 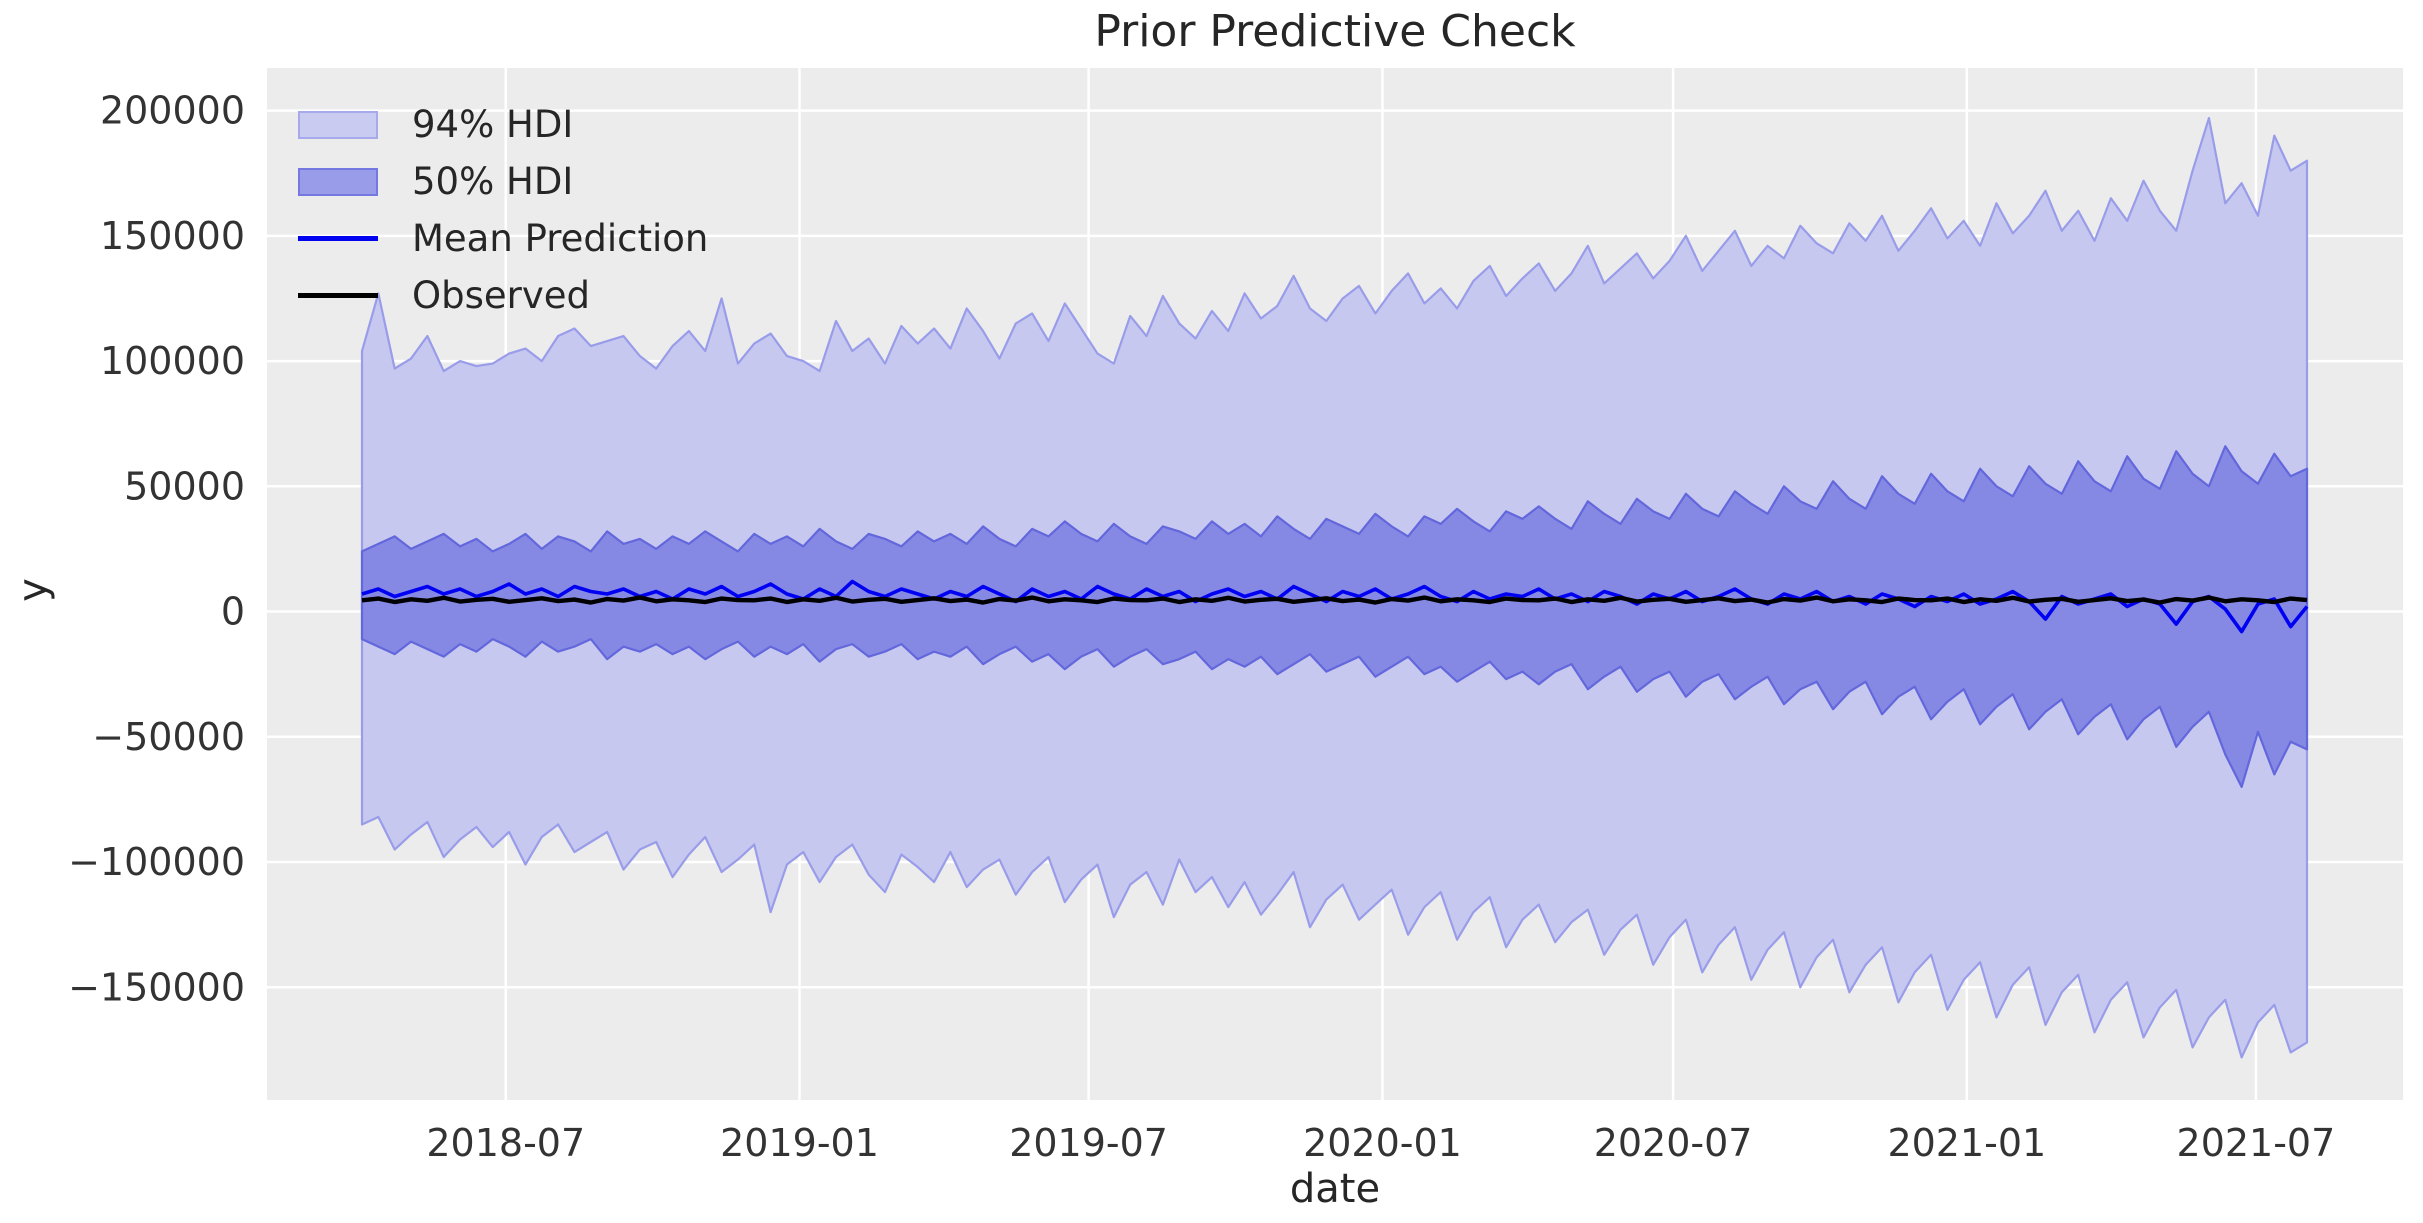 I want to click on mean-line-icon, so click(x=338, y=238).